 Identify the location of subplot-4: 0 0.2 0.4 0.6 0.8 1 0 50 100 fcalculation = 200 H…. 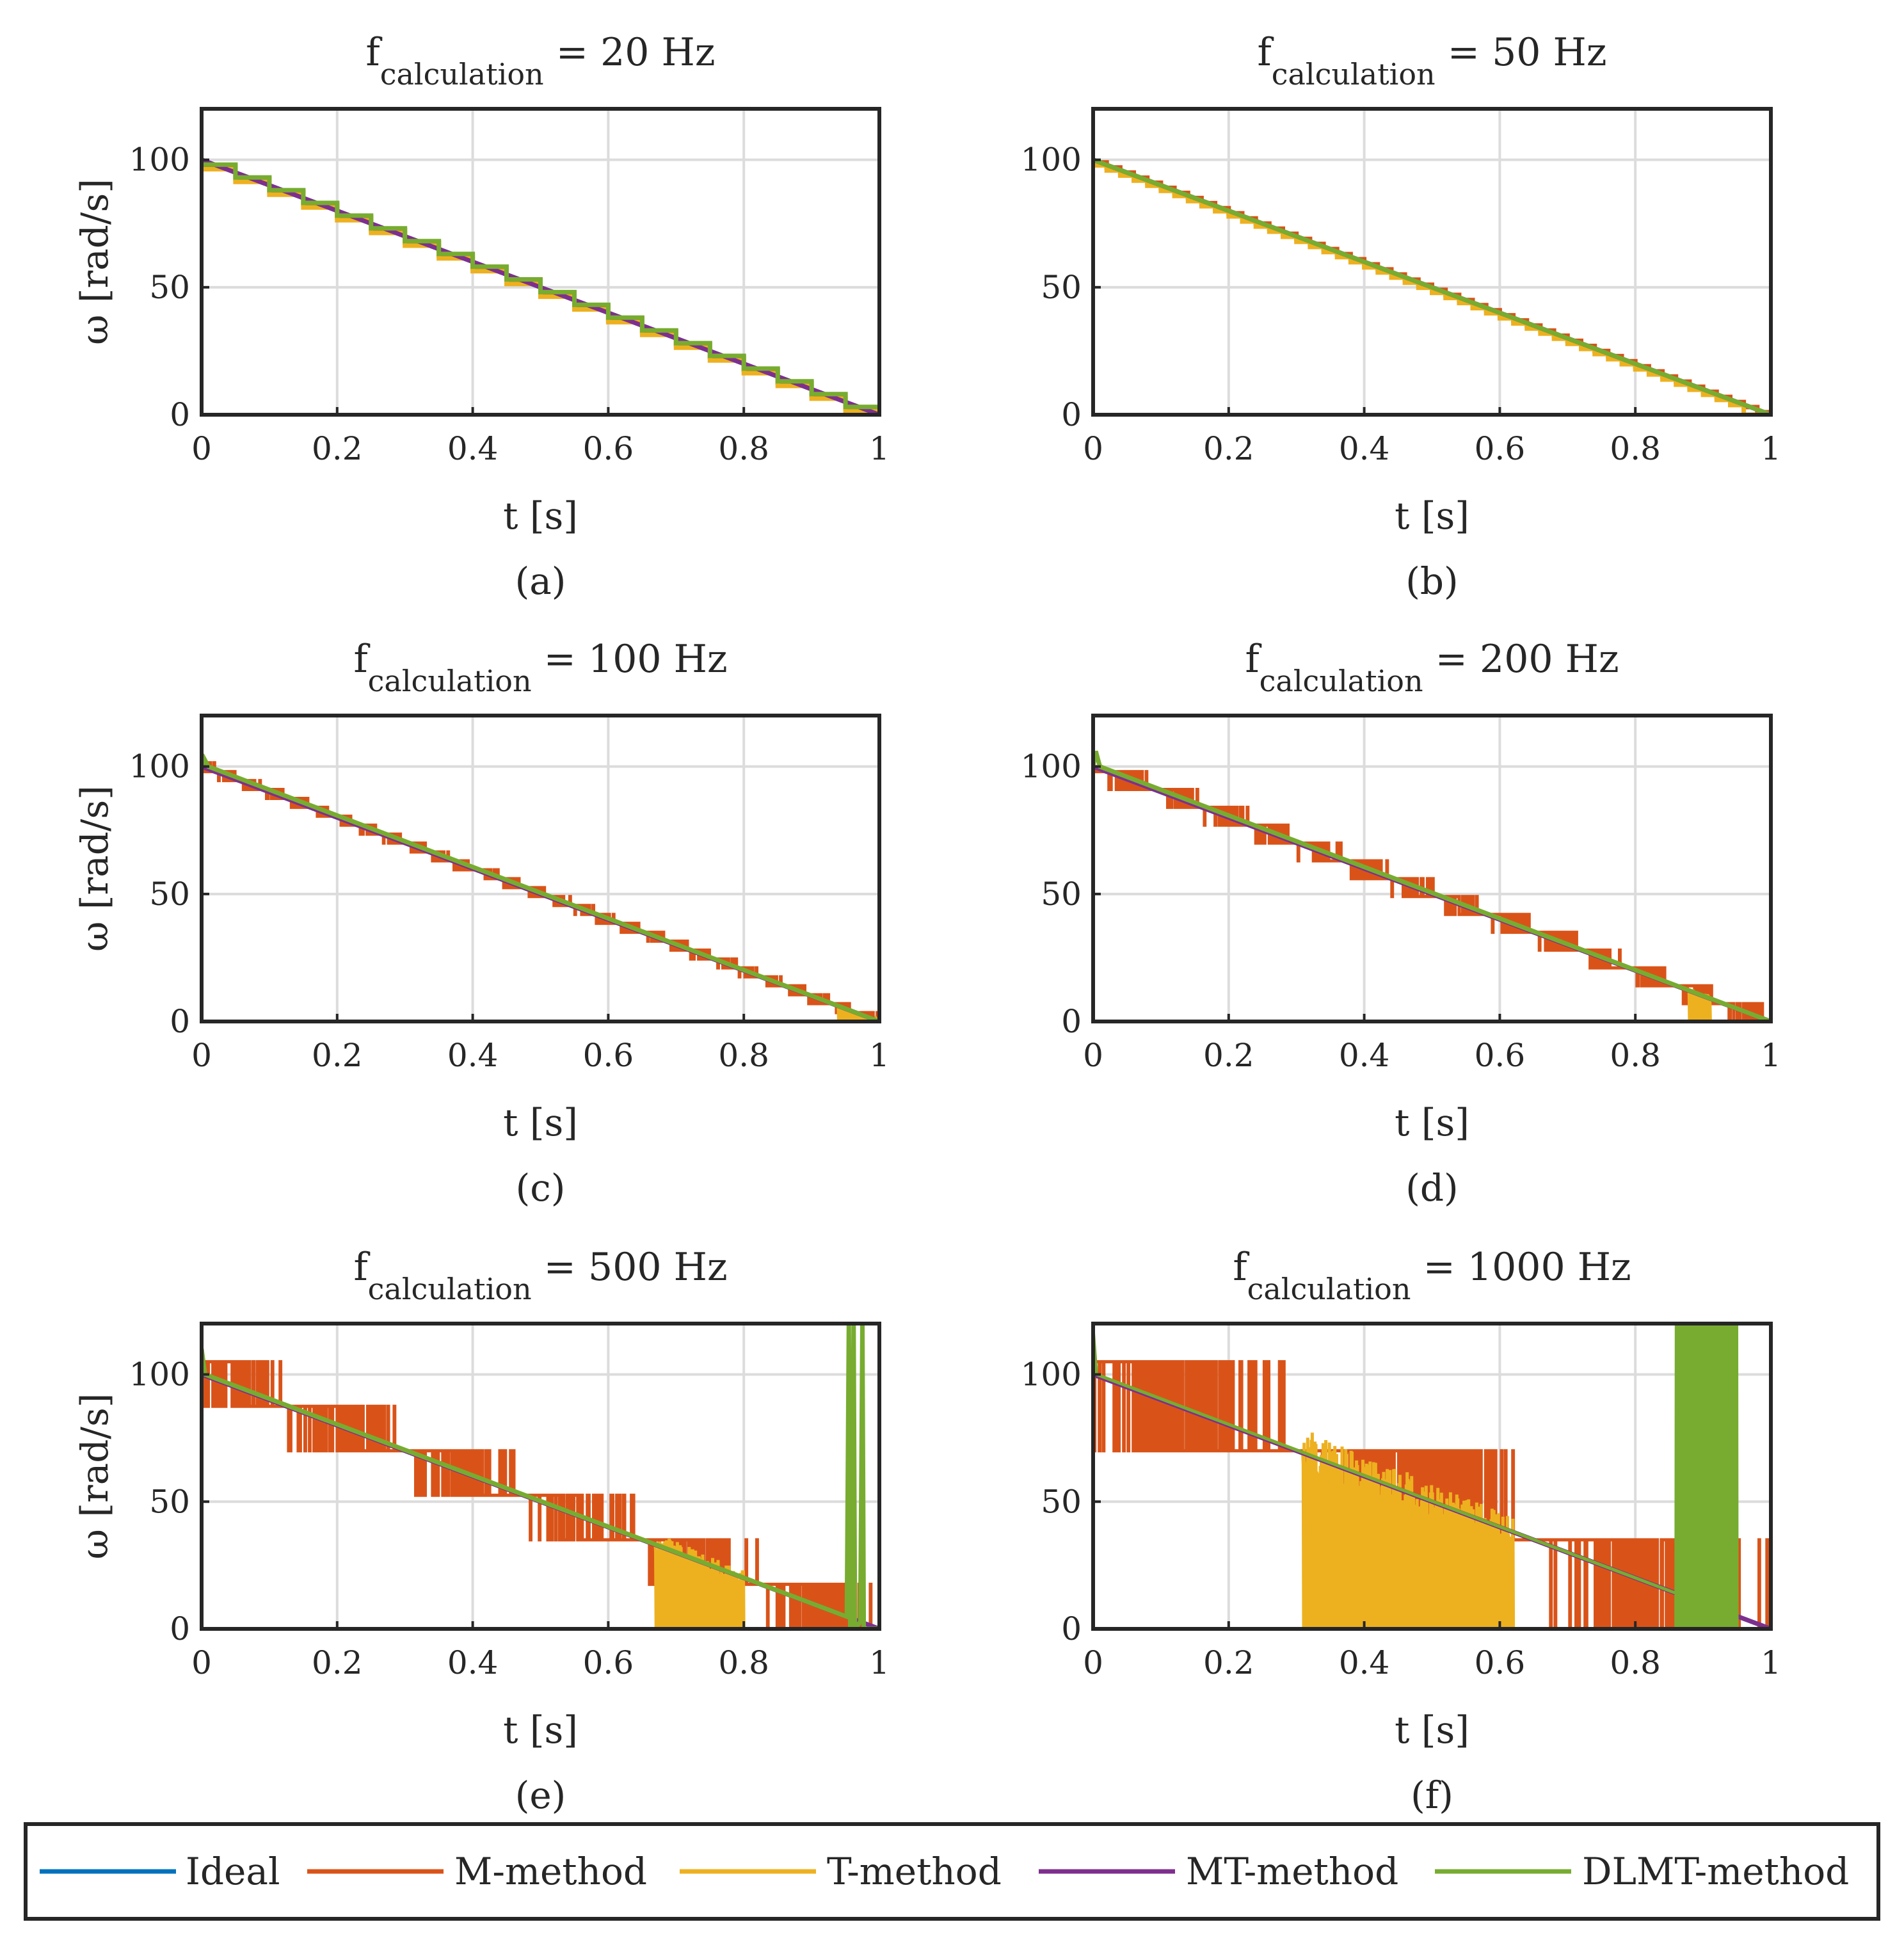
(1401, 923).